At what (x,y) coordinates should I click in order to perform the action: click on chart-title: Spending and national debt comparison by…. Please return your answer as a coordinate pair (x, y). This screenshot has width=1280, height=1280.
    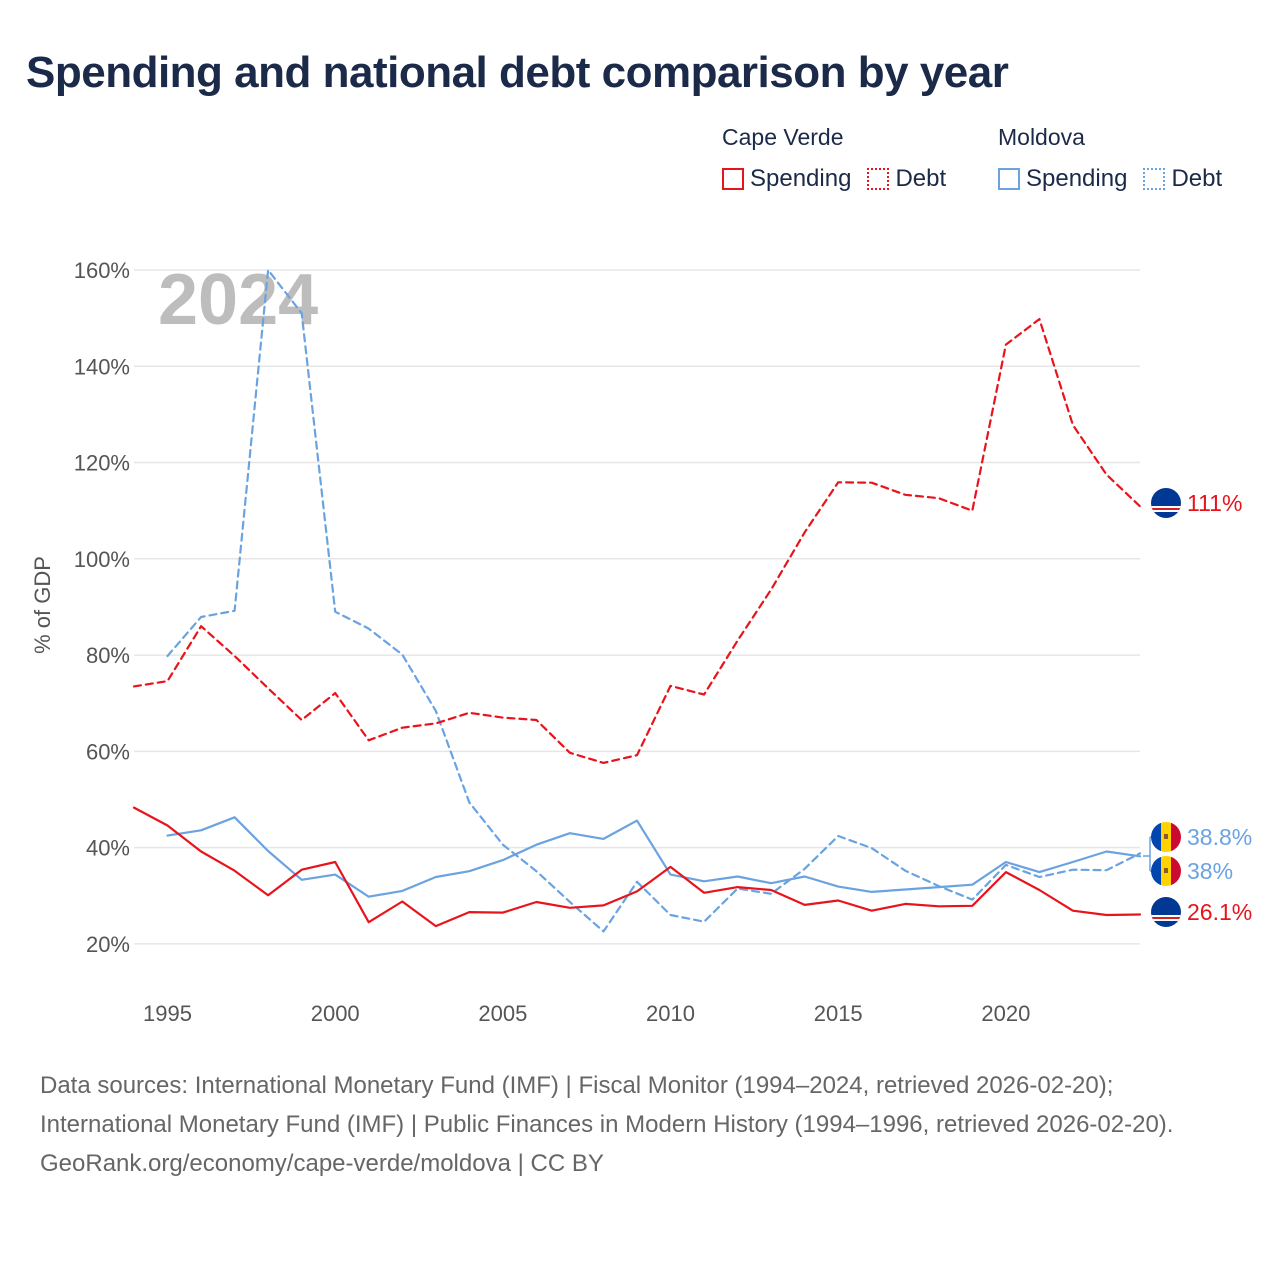
    Looking at the image, I should click on (517, 72).